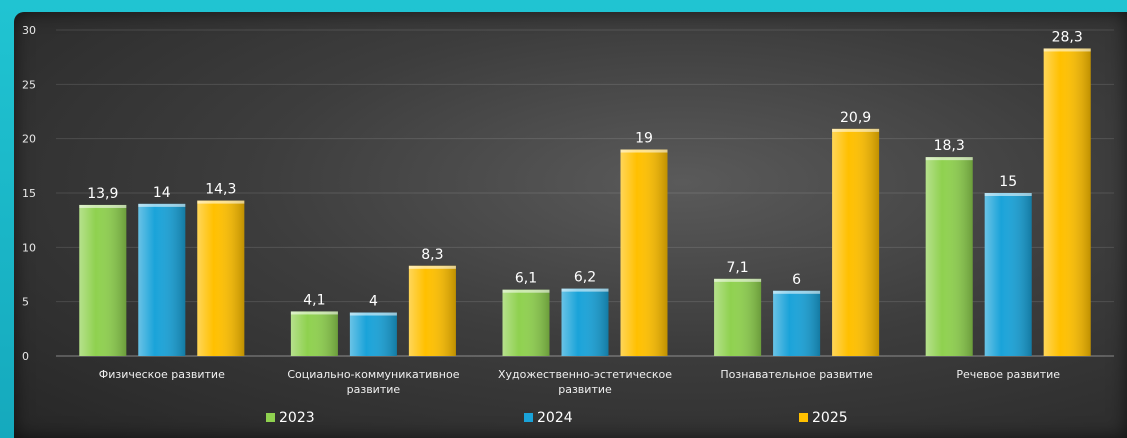 The height and width of the screenshot is (438, 1127). I want to click on y-tick-label: 30, so click(29, 30).